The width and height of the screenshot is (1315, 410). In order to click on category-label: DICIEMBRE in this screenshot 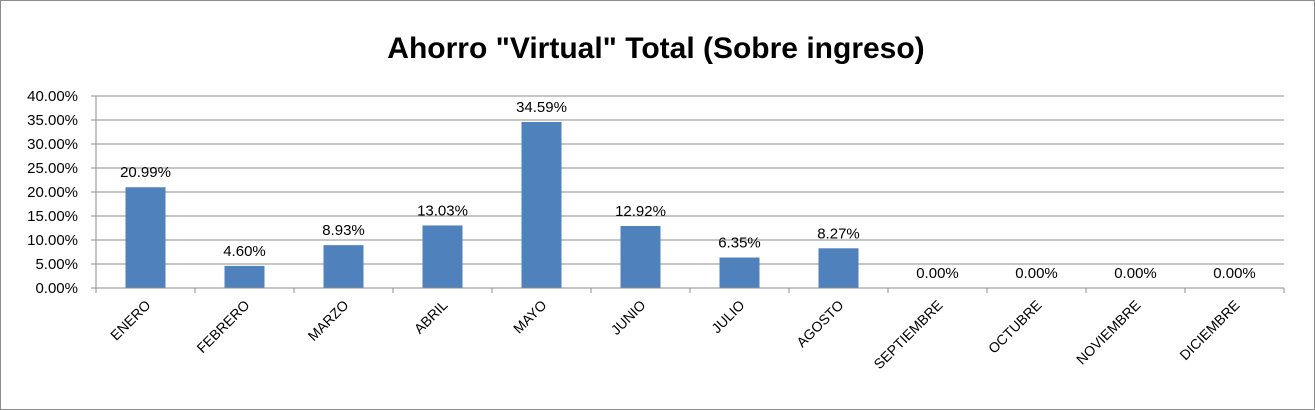, I will do `click(1209, 330)`.